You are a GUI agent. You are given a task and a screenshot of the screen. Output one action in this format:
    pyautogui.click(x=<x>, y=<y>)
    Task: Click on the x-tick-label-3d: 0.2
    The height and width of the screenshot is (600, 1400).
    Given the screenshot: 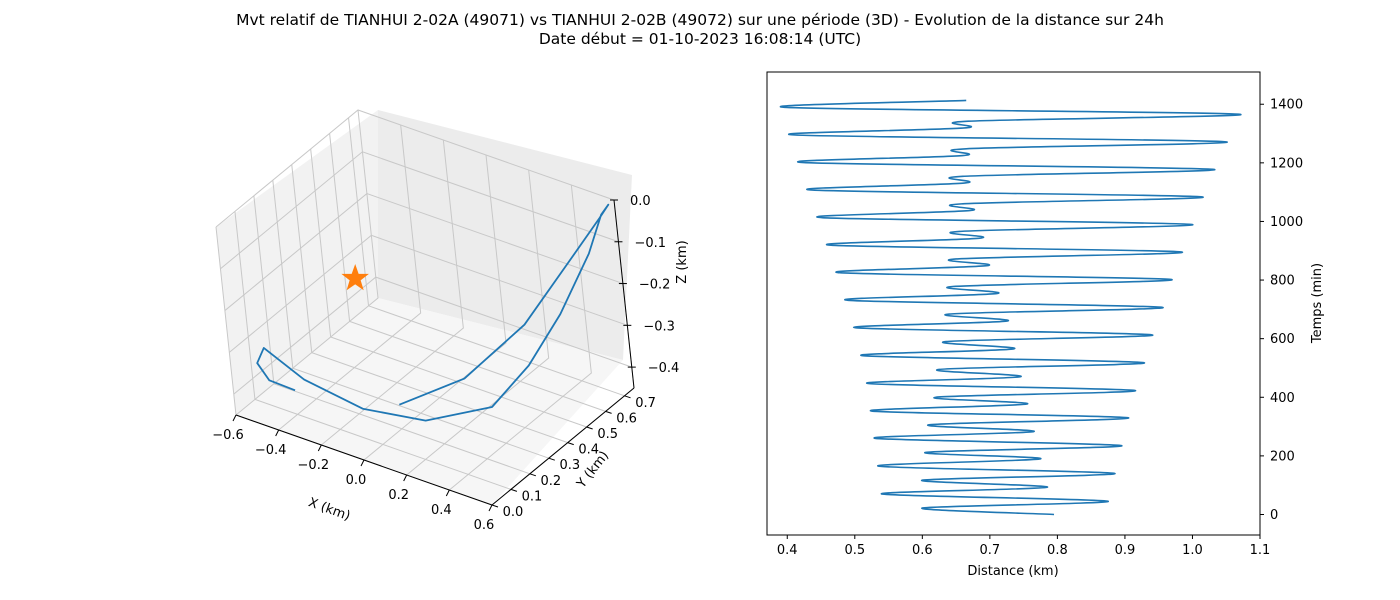 What is the action you would take?
    pyautogui.click(x=398, y=495)
    